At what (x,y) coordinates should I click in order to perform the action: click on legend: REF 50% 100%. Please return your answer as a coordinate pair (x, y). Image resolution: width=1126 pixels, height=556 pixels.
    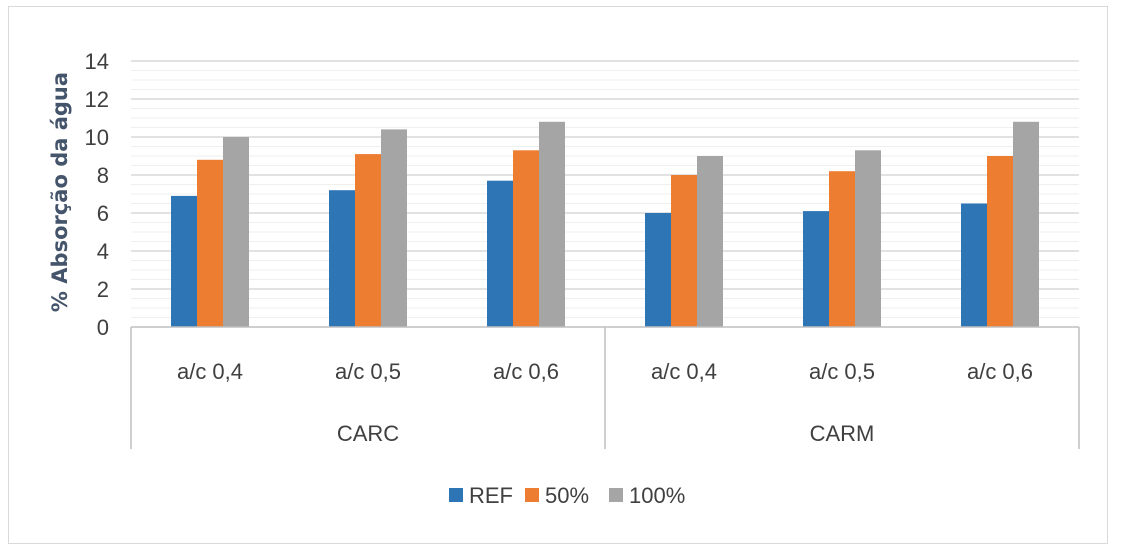
    Looking at the image, I should click on (567, 495).